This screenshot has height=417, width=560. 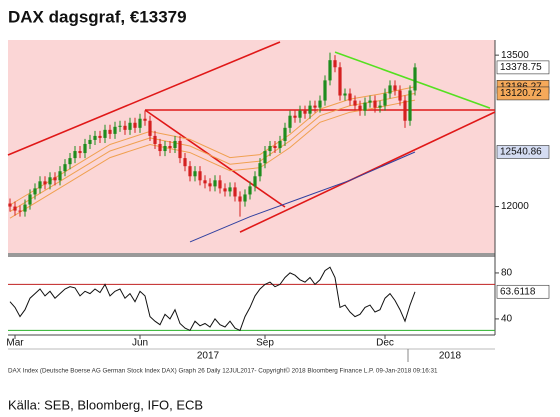 I want to click on year-label: 2017, so click(x=208, y=356).